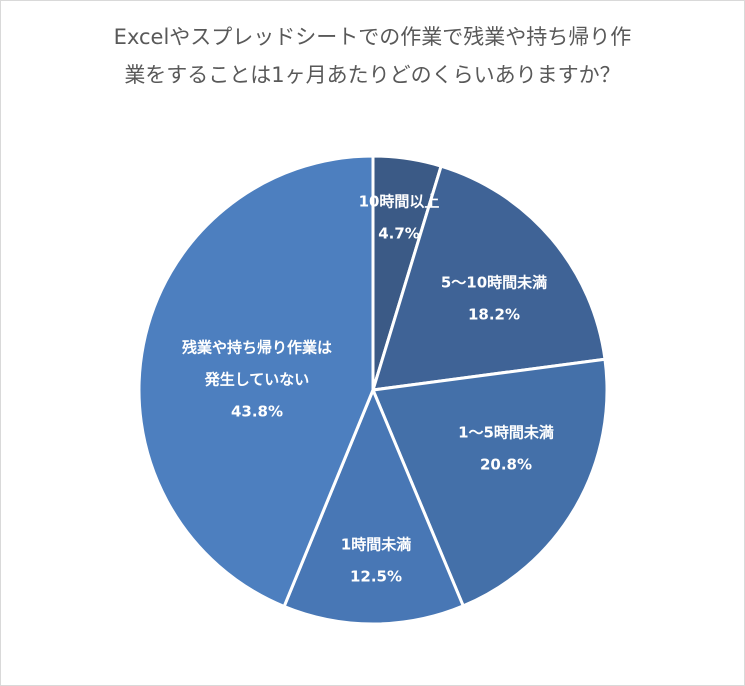  Describe the element at coordinates (506, 433) in the screenshot. I see `data-label-category-3: 1〜5時間未満` at that location.